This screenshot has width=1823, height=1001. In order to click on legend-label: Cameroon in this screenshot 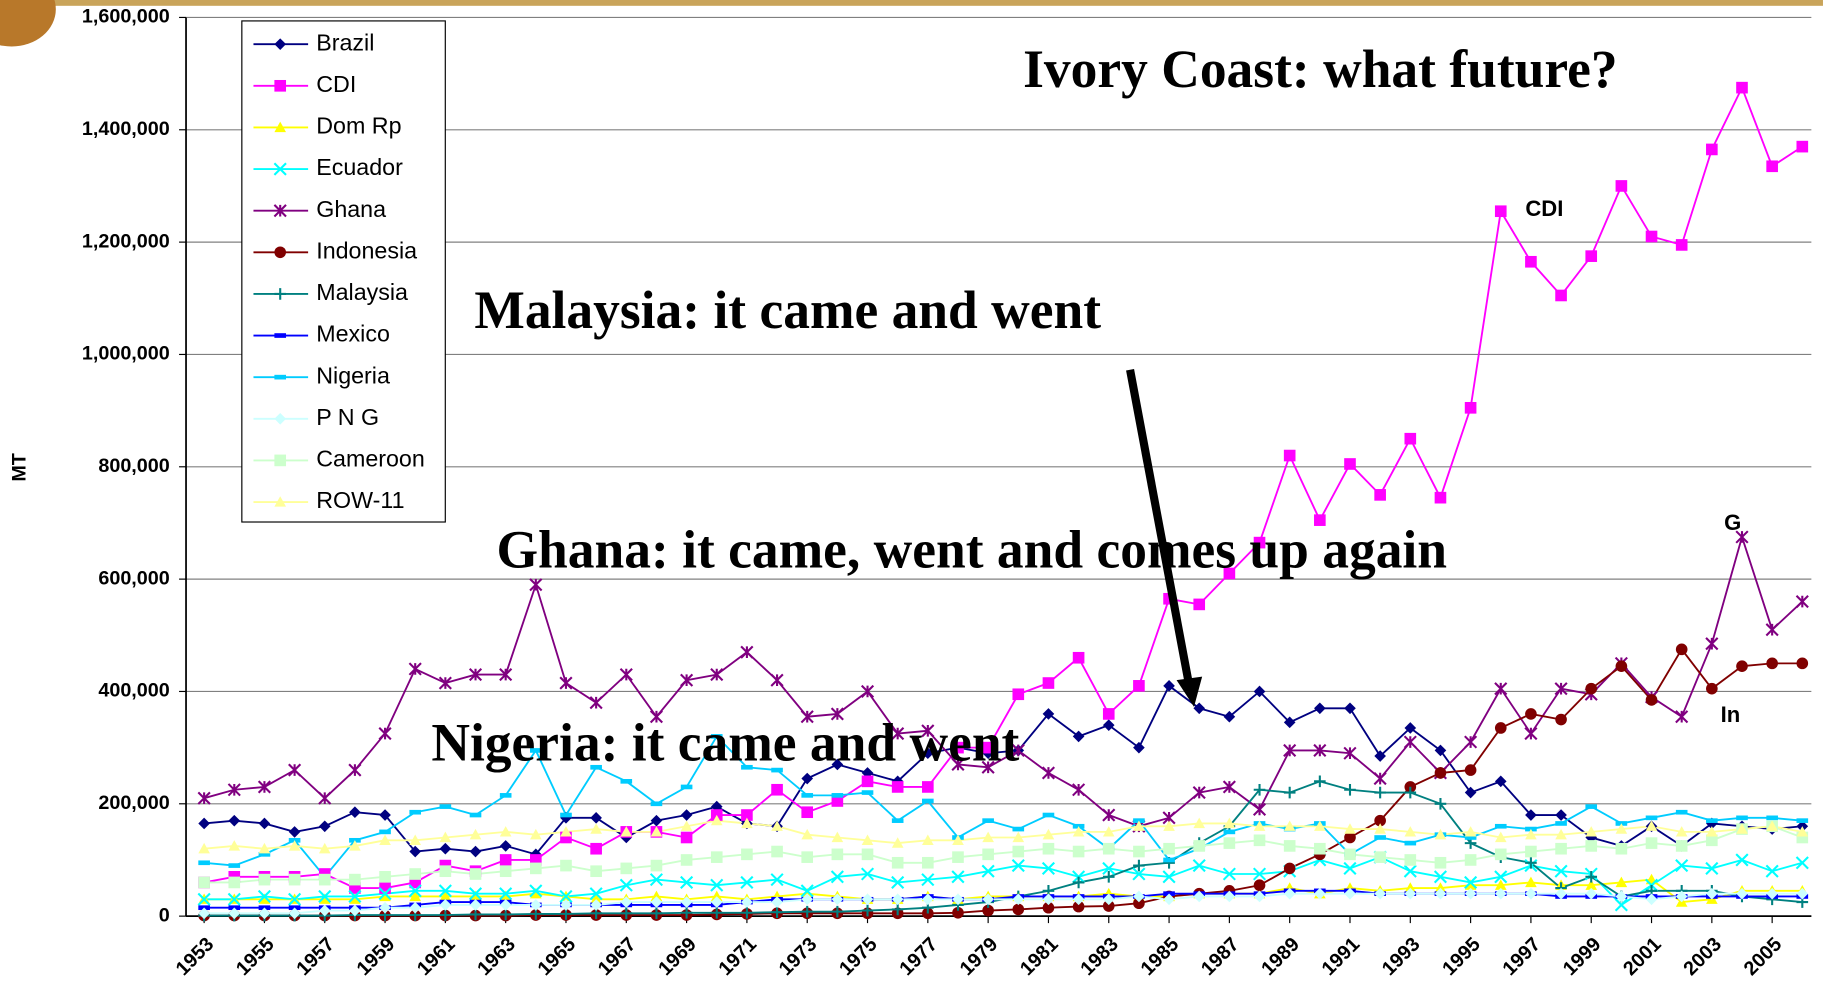, I will do `click(370, 459)`.